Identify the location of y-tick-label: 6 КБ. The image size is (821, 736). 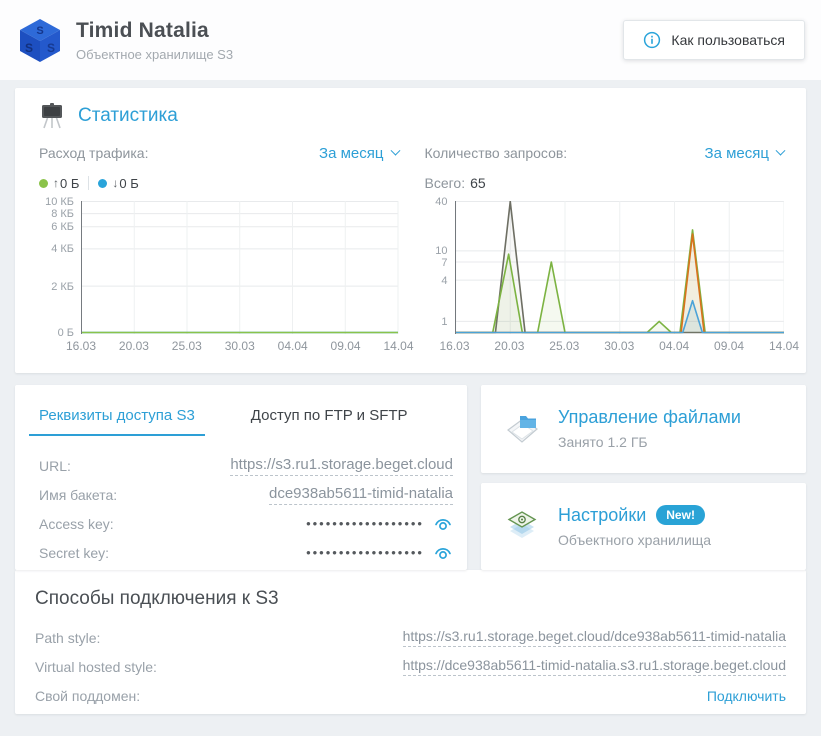
(62, 227).